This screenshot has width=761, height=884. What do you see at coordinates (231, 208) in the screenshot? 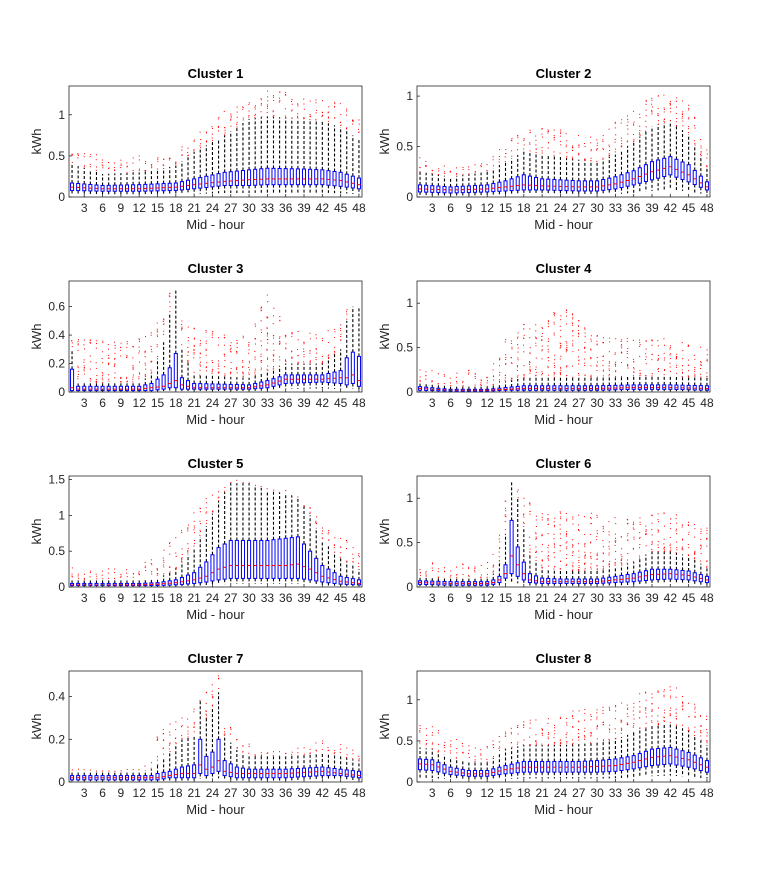
I see `x-tick-label: 27` at bounding box center [231, 208].